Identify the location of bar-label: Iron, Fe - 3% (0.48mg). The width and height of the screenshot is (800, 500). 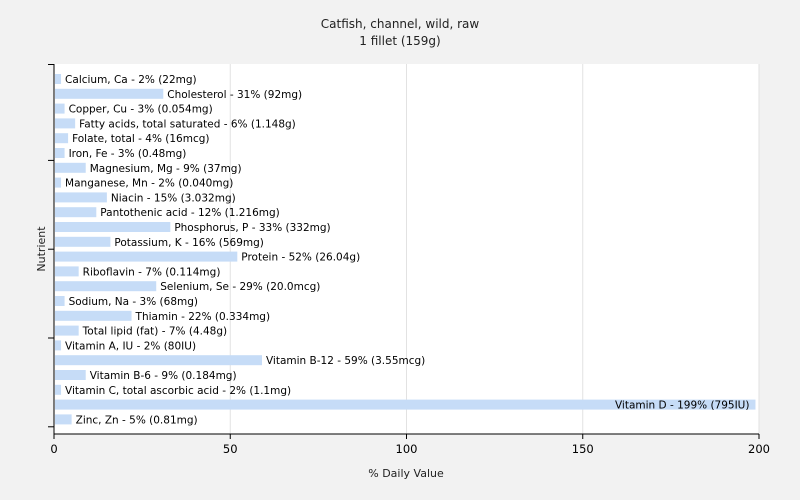
(128, 154).